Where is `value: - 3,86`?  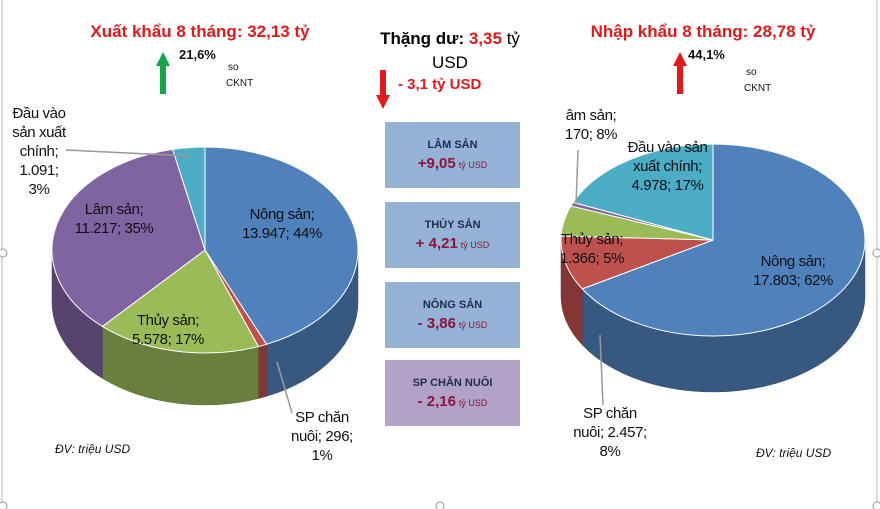
value: - 3,86 is located at coordinates (436, 323).